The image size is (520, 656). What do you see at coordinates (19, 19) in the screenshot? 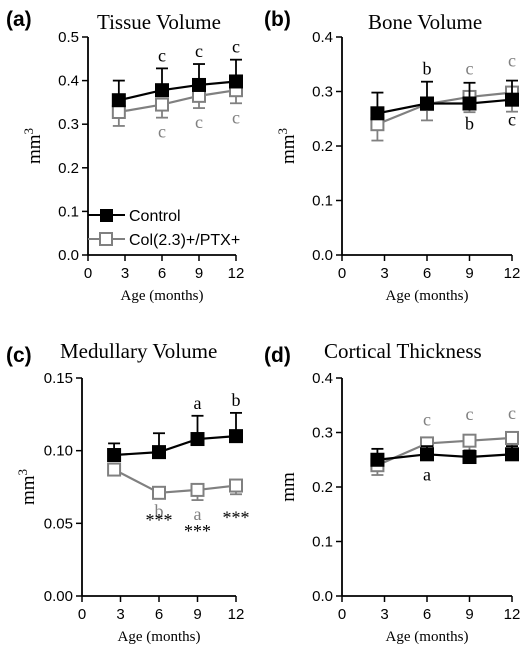
I see `panel-letter: (a)` at bounding box center [19, 19].